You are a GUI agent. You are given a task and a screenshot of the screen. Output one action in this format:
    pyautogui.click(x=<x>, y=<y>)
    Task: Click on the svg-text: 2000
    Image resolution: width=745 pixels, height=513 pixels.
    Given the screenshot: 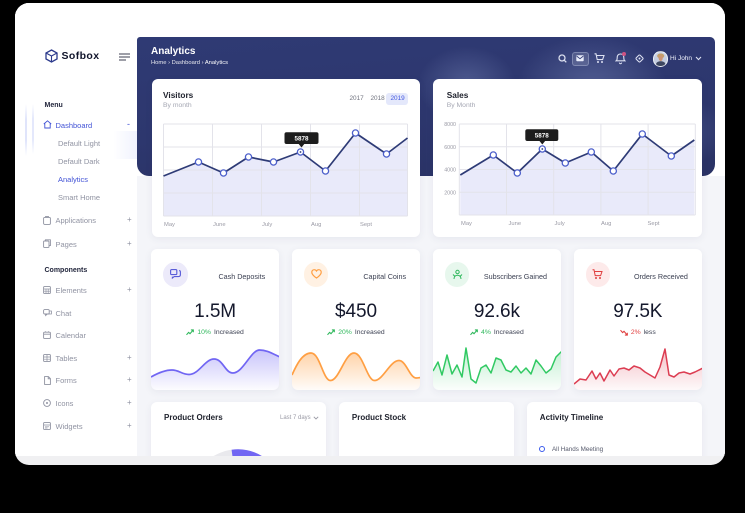 What is the action you would take?
    pyautogui.click(x=450, y=194)
    